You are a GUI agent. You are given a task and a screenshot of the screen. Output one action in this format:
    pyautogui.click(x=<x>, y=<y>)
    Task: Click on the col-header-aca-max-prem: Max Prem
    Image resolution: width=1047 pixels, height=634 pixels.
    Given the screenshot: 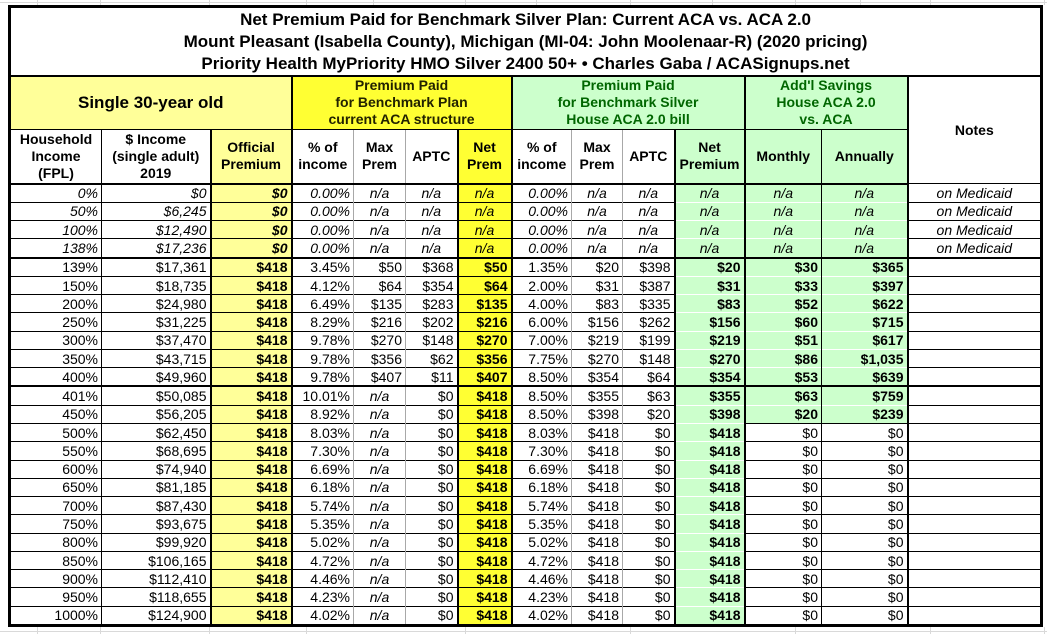 What is the action you would take?
    pyautogui.click(x=379, y=157)
    